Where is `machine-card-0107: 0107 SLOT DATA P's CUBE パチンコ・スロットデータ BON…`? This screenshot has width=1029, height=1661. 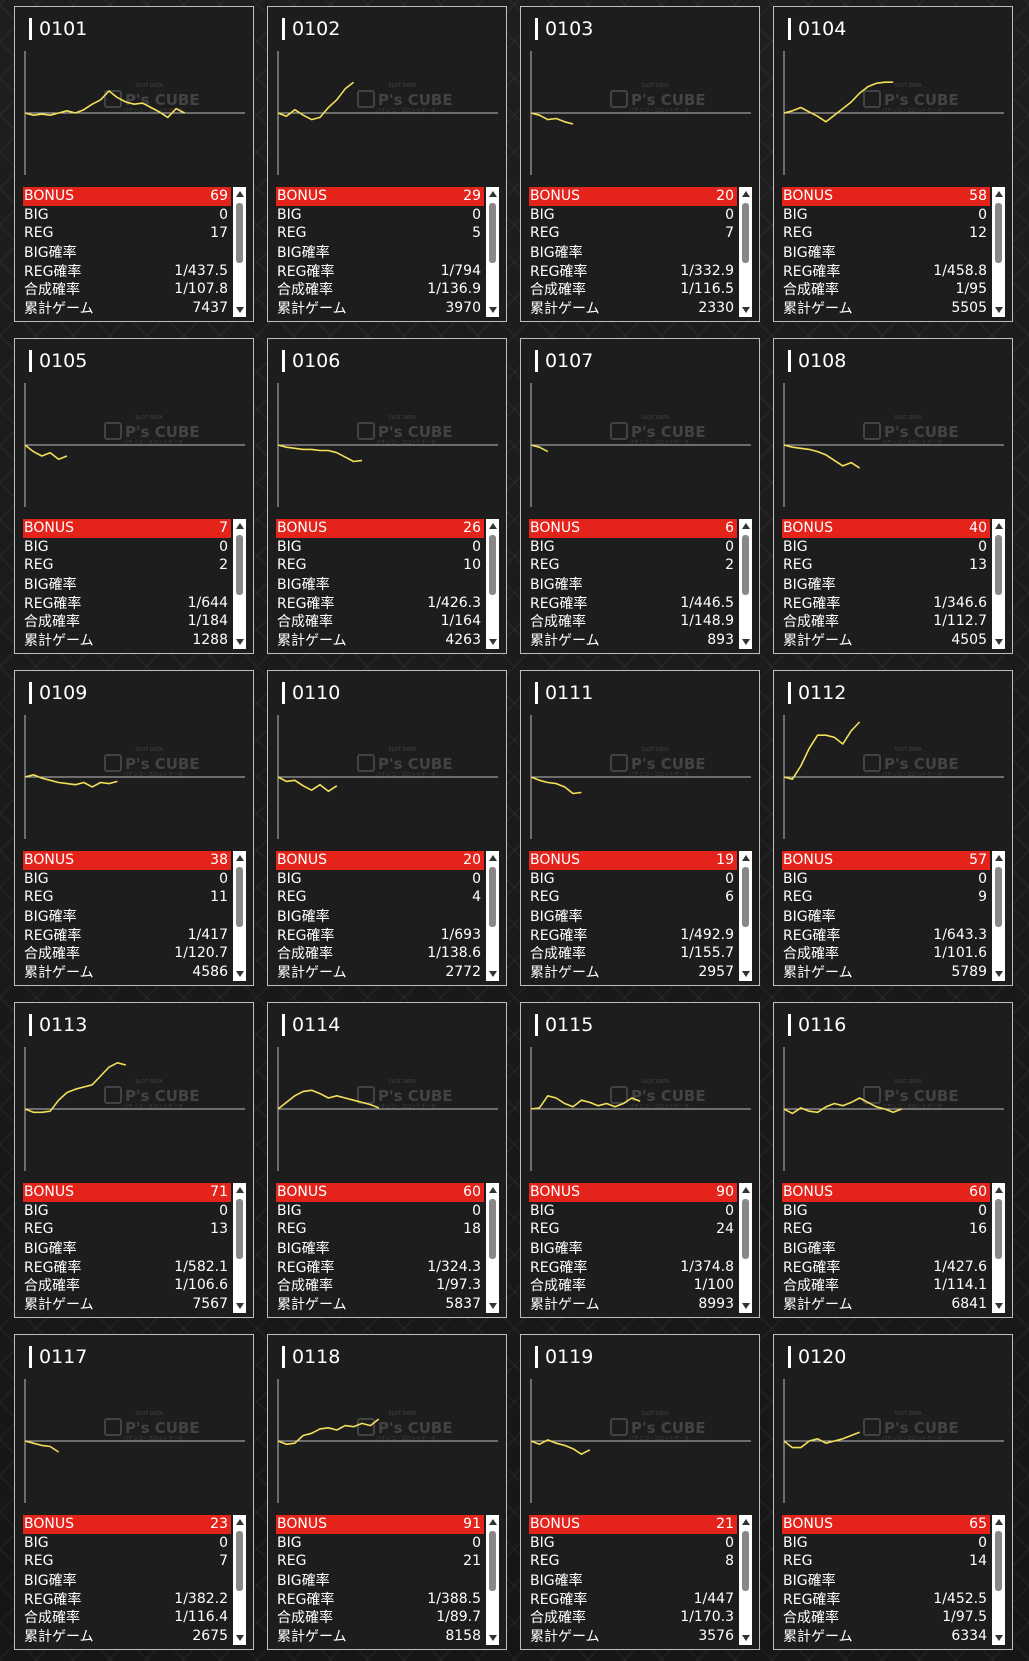
machine-card-0107: 0107 SLOT DATA P's CUBE パチンコ・スロットデータ BON… is located at coordinates (640, 496).